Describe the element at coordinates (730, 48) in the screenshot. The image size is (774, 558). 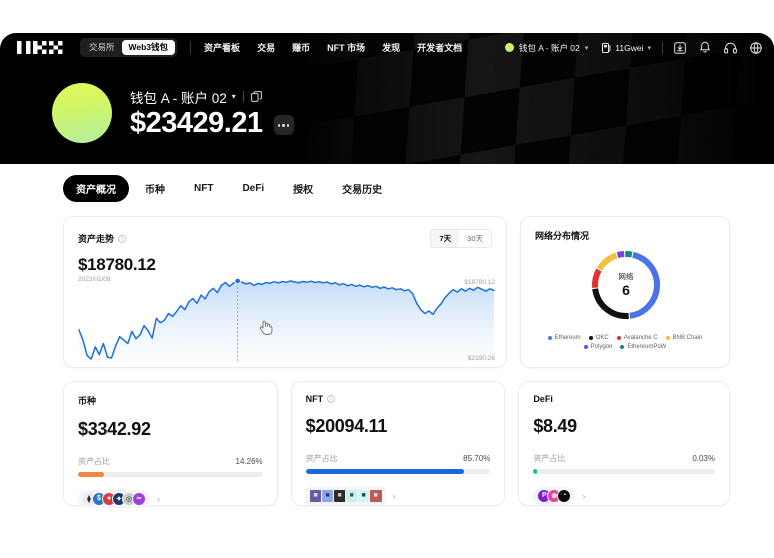
I see `headphones-icon` at that location.